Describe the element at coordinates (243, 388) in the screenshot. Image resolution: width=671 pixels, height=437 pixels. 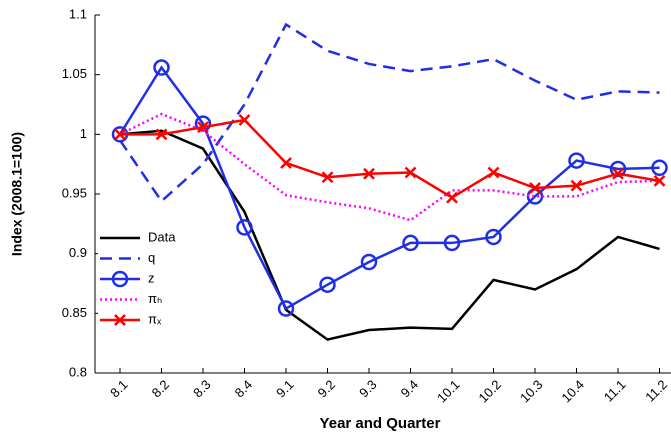
I see `x-tick-label: 8.4` at that location.